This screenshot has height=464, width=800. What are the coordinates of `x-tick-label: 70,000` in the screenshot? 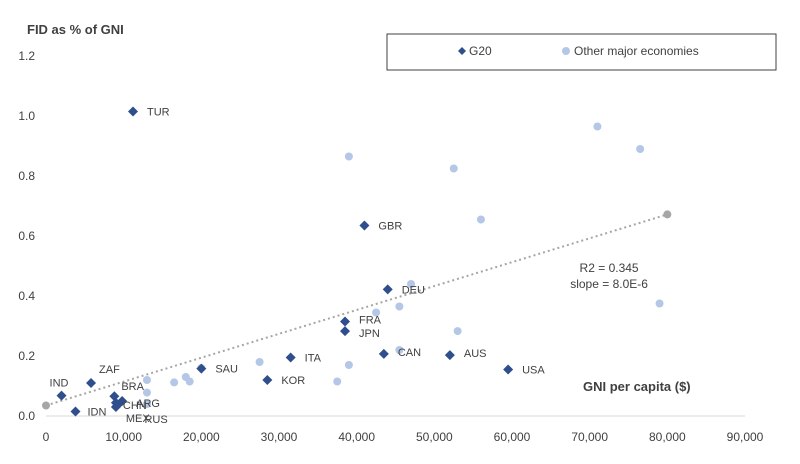 It's located at (589, 437).